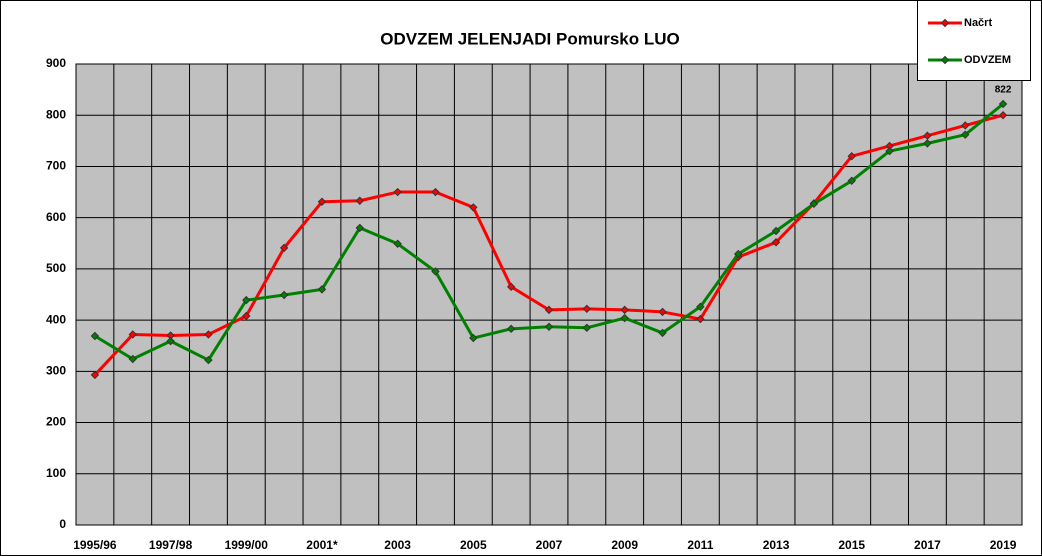  Describe the element at coordinates (56, 371) in the screenshot. I see `y-tick-label: 300` at that location.